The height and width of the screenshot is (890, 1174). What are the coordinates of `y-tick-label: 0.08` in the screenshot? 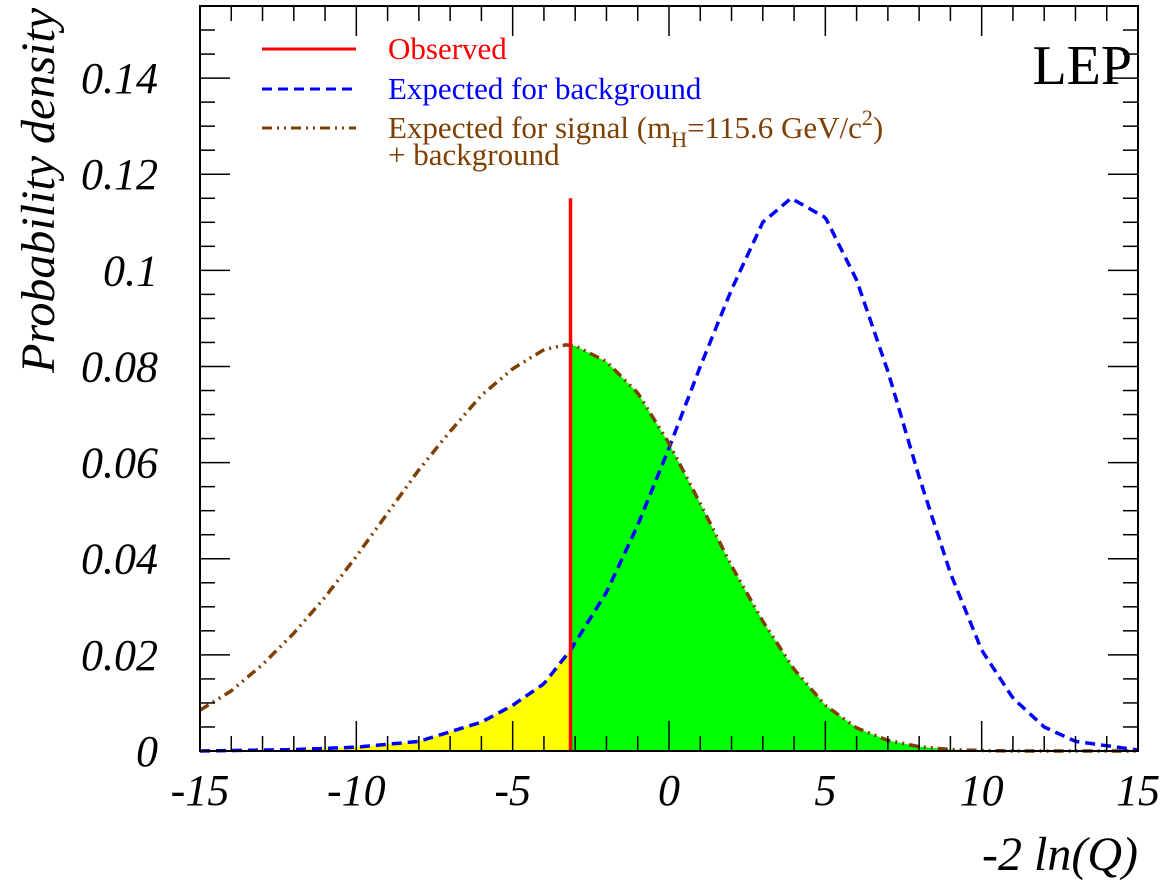 It's located at (119, 366).